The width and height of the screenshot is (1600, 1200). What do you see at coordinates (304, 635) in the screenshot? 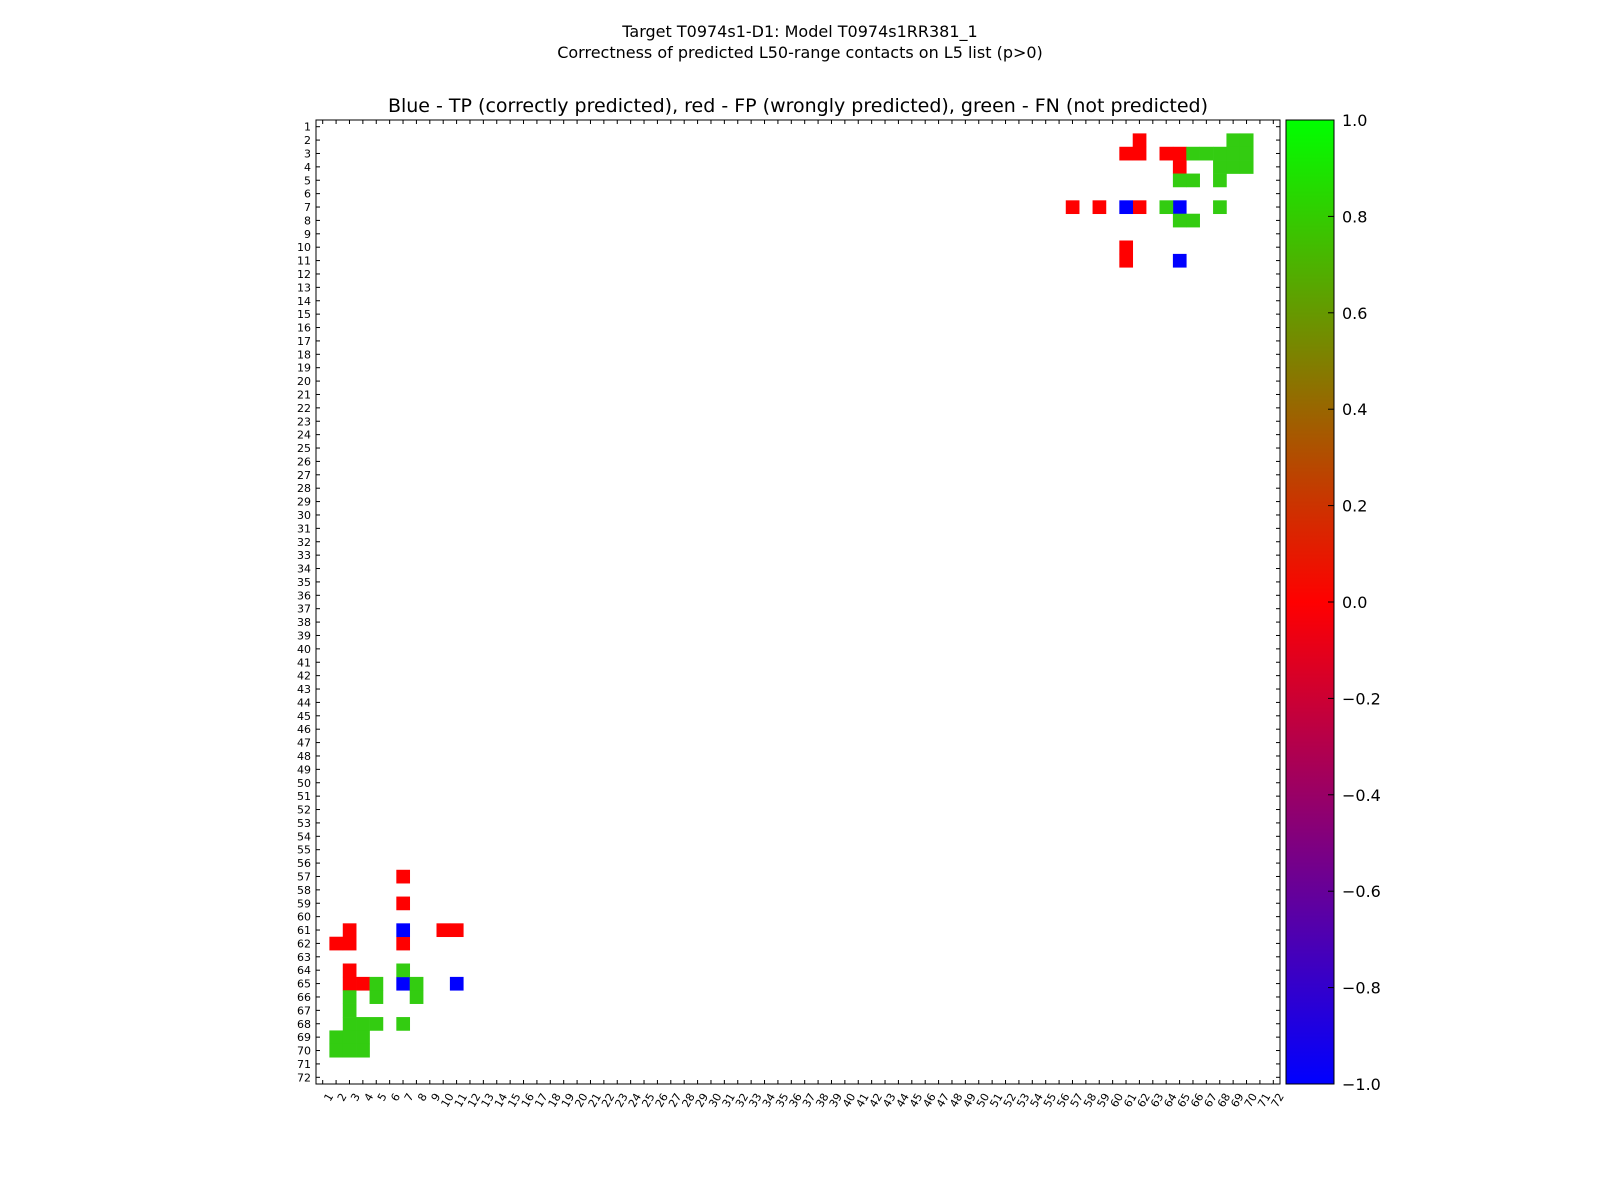
I see `y-tick-label: 39` at bounding box center [304, 635].